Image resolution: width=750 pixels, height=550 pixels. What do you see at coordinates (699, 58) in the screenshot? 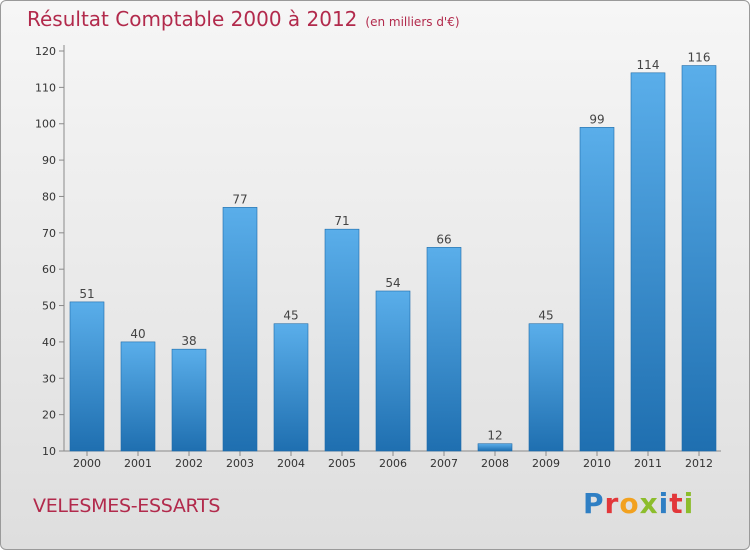
I see `data-label: 116` at bounding box center [699, 58].